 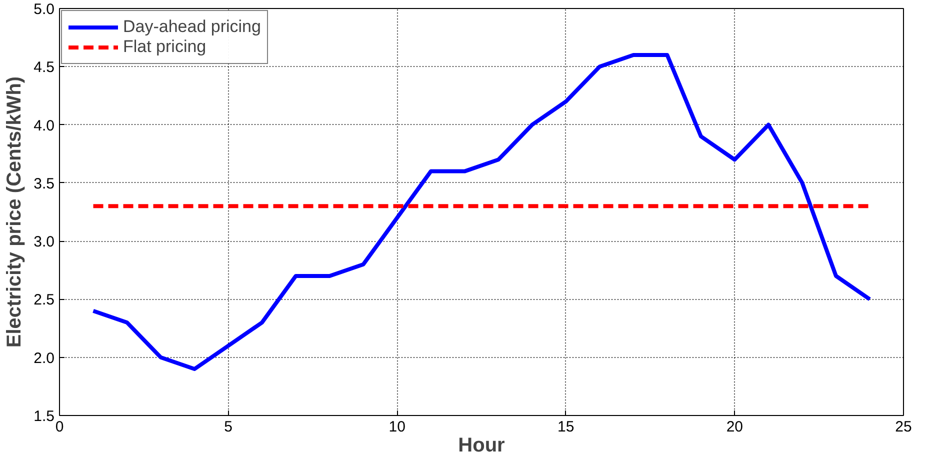 I want to click on legend-label: Flat pricing, so click(x=164, y=47).